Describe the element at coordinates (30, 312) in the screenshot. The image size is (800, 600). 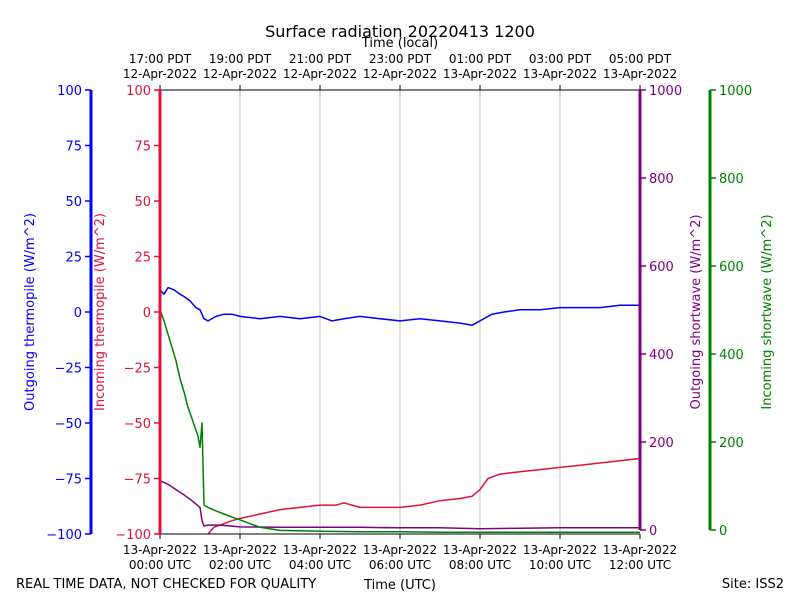
I see `y-axis-label: Outgoing thermopile (W/m^2)` at that location.